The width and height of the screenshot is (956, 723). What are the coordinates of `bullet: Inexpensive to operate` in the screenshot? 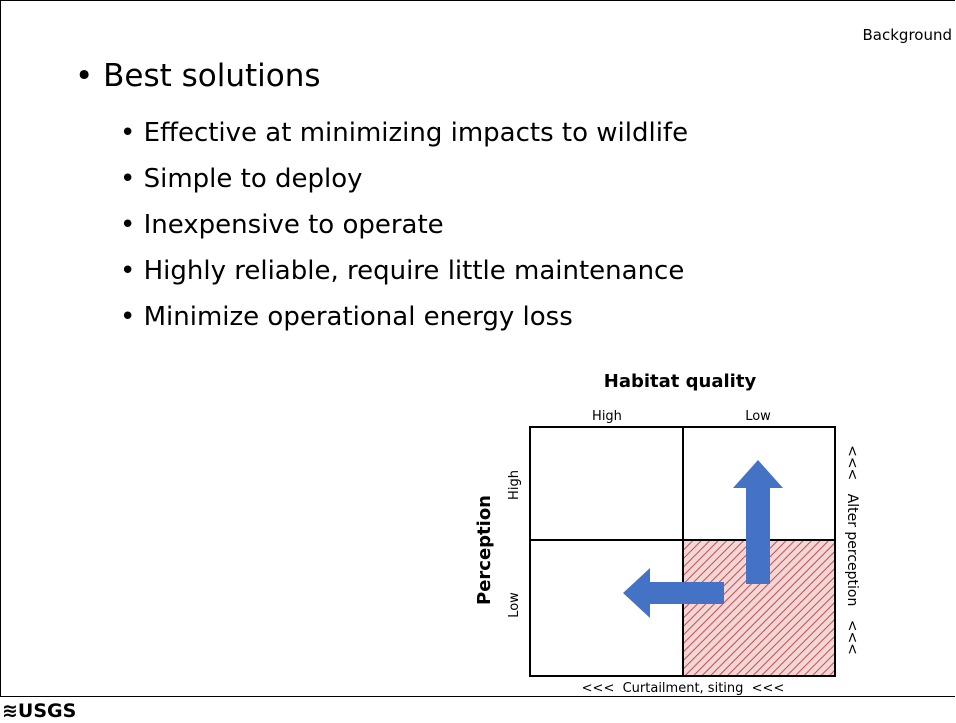 It's located at (404, 233).